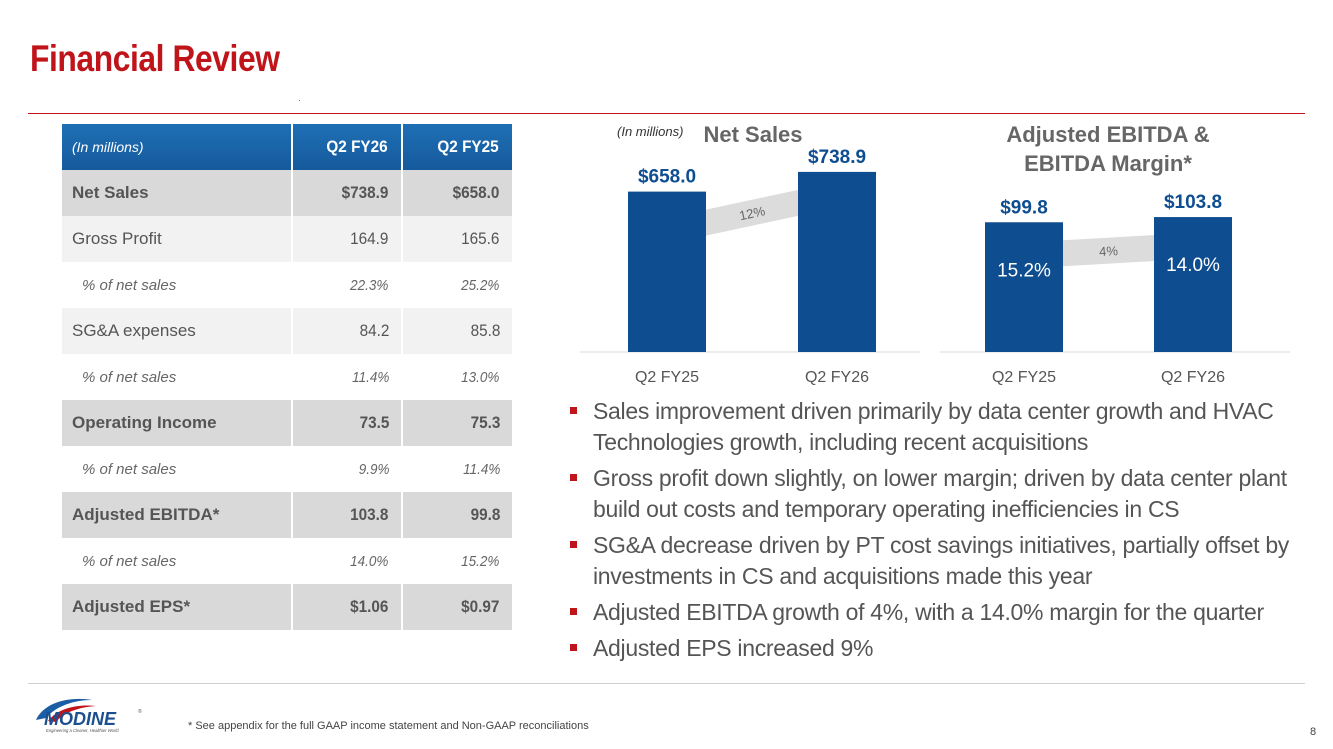 Image resolution: width=1333 pixels, height=749 pixels. I want to click on table-row: % of net sales 14.0% 15.2%, so click(287, 561).